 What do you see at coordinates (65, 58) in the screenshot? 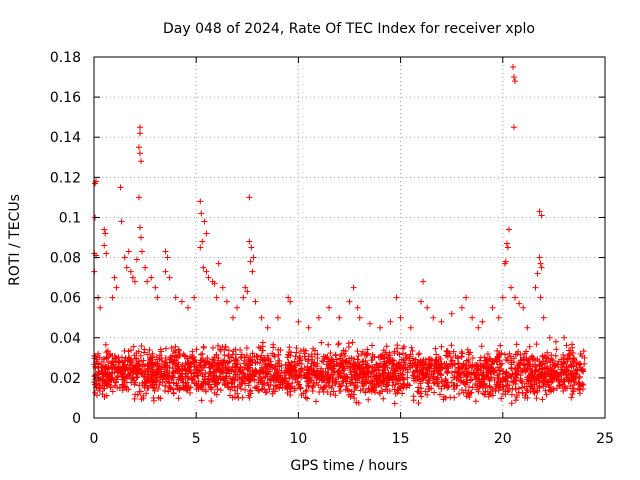
I see `y-tick-label: 0.18` at bounding box center [65, 58].